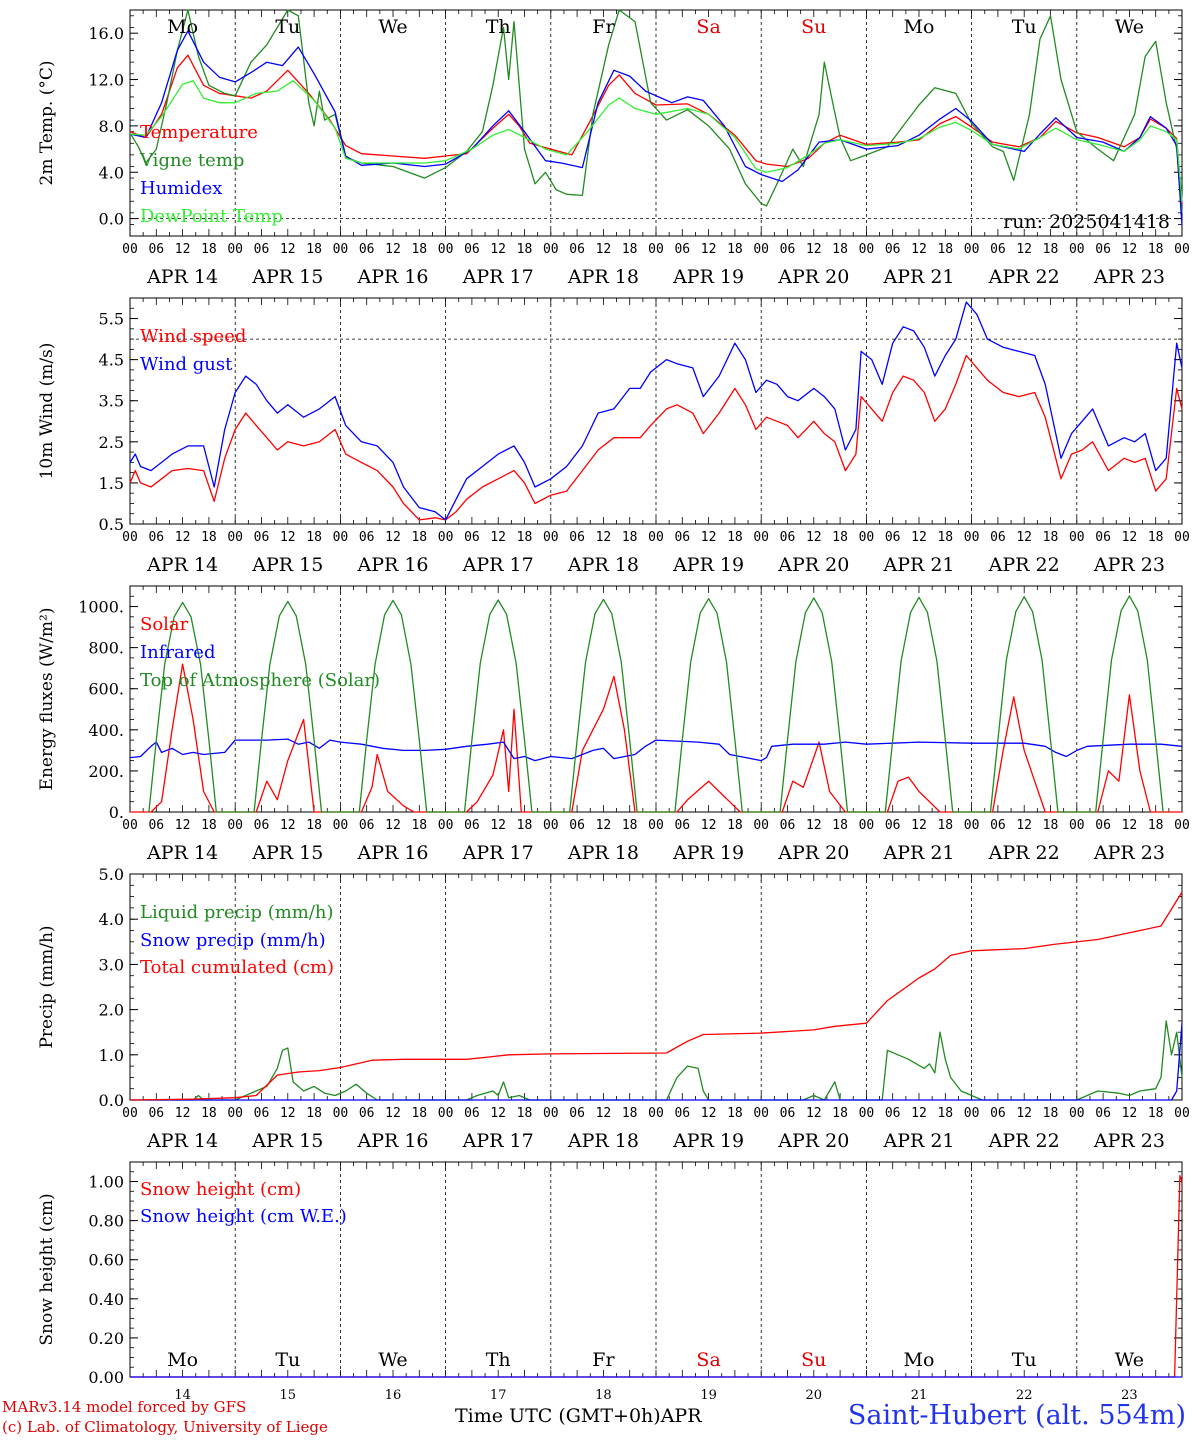 The image size is (1194, 1440). I want to click on series-line-snow-precip-mm-h-, so click(656, 1062).